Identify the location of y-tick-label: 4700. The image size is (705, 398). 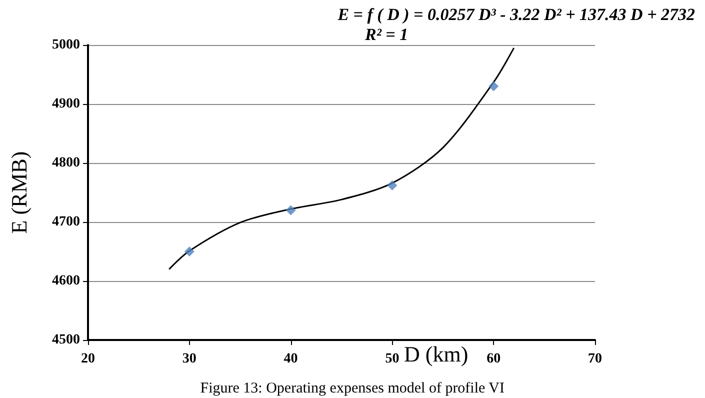
(66, 222).